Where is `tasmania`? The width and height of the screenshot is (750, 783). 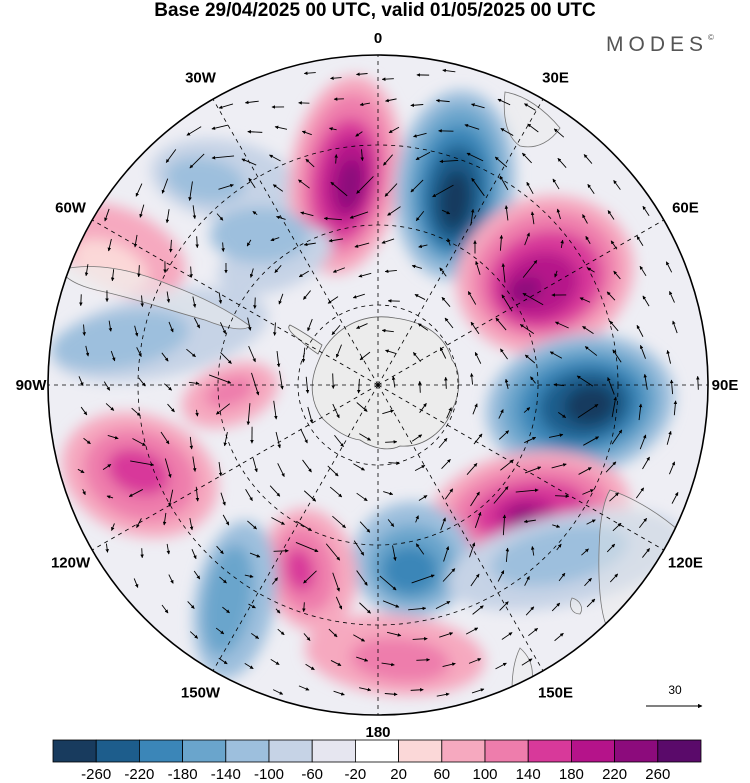 tasmania is located at coordinates (576, 606).